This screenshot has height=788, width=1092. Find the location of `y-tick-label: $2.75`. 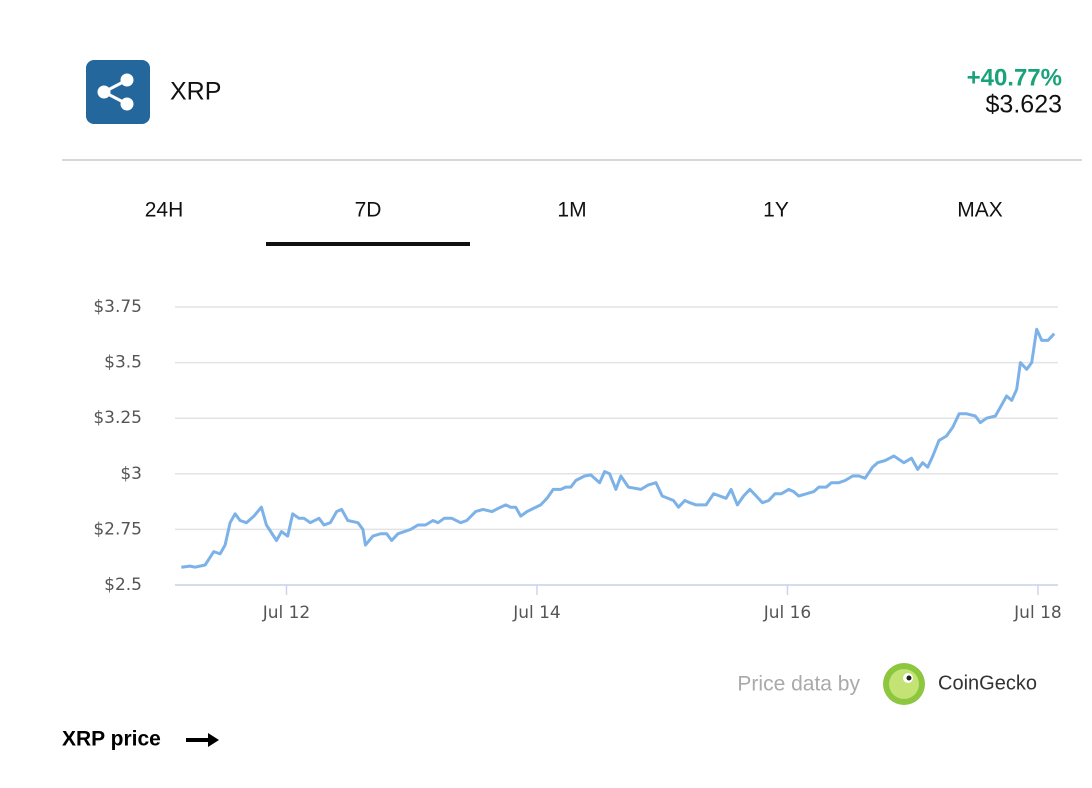

y-tick-label: $2.75 is located at coordinates (117, 529).